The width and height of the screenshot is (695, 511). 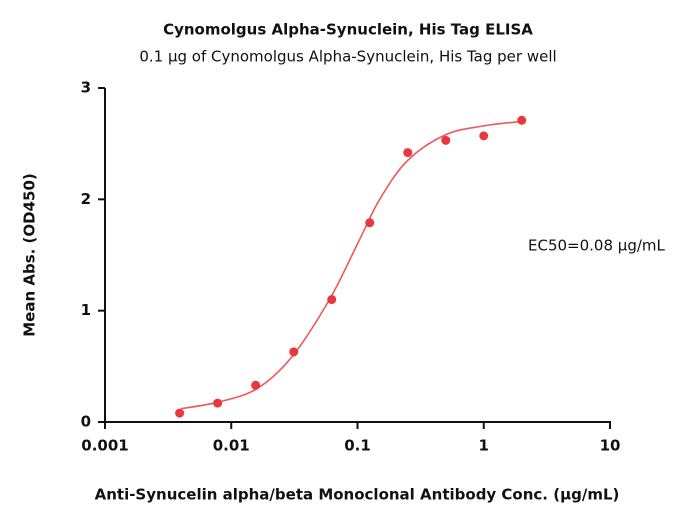 What do you see at coordinates (86, 88) in the screenshot?
I see `y-tick-label: 3` at bounding box center [86, 88].